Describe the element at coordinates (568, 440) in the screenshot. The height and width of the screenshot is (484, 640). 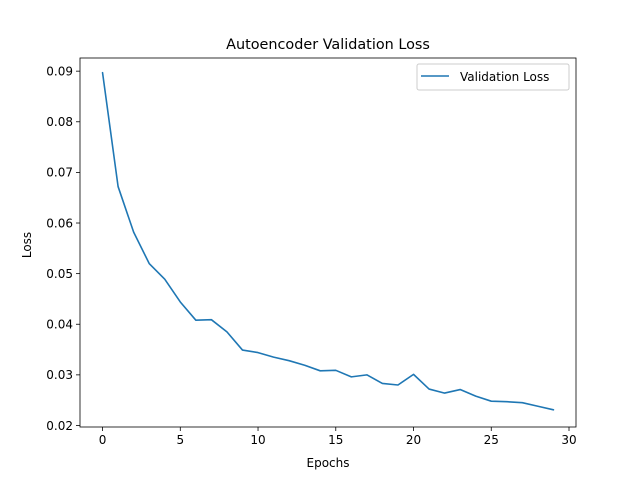
I see `x-tick-label: 30` at that location.